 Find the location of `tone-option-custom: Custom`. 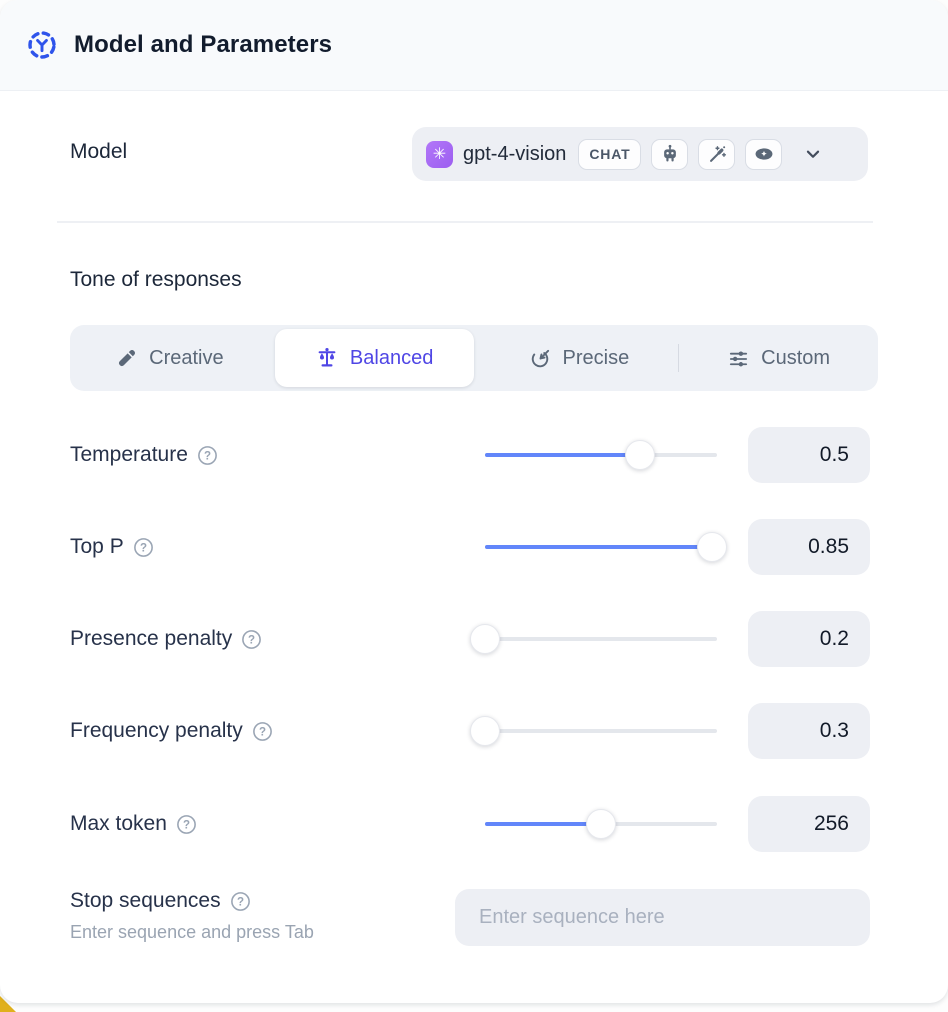

tone-option-custom: Custom is located at coordinates (778, 358).